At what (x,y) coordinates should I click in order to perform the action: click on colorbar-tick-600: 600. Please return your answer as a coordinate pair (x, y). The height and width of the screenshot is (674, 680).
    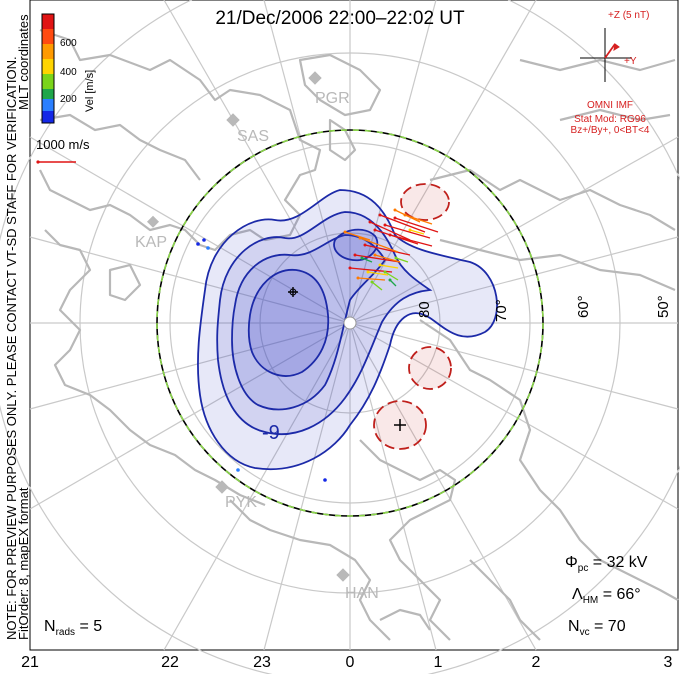
    Looking at the image, I should click on (68, 43).